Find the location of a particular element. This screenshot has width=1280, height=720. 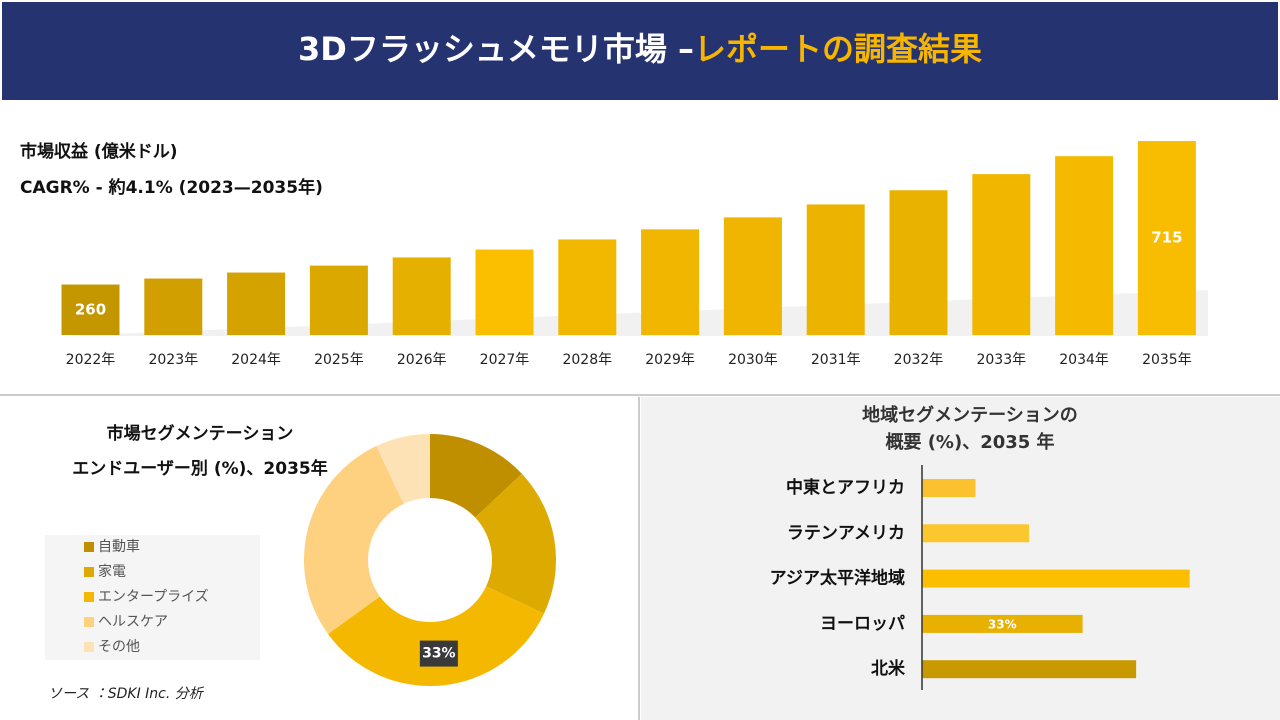

chart-title: 市場収益 (億米ドル) is located at coordinates (98, 151).